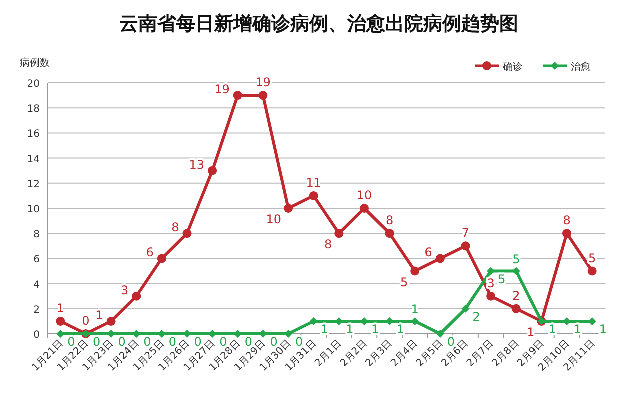 The height and width of the screenshot is (400, 638). What do you see at coordinates (197, 165) in the screenshot?
I see `data-label: 13` at bounding box center [197, 165].